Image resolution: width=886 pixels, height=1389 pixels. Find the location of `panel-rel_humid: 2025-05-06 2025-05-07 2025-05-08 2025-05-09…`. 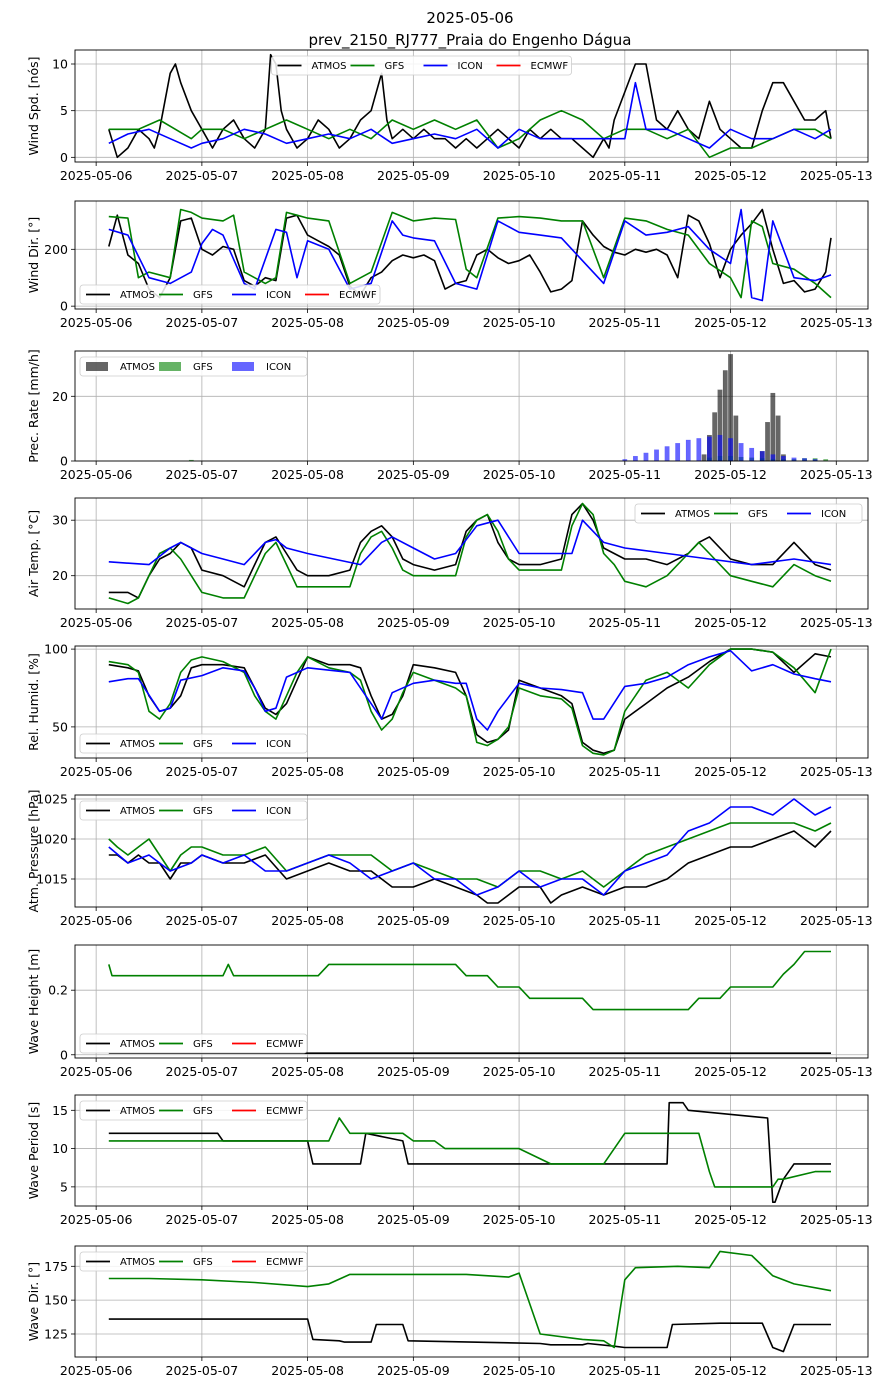

panel-rel_humid: 2025-05-06 2025-05-07 2025-05-08 2025-05-09… is located at coordinates (449, 710).